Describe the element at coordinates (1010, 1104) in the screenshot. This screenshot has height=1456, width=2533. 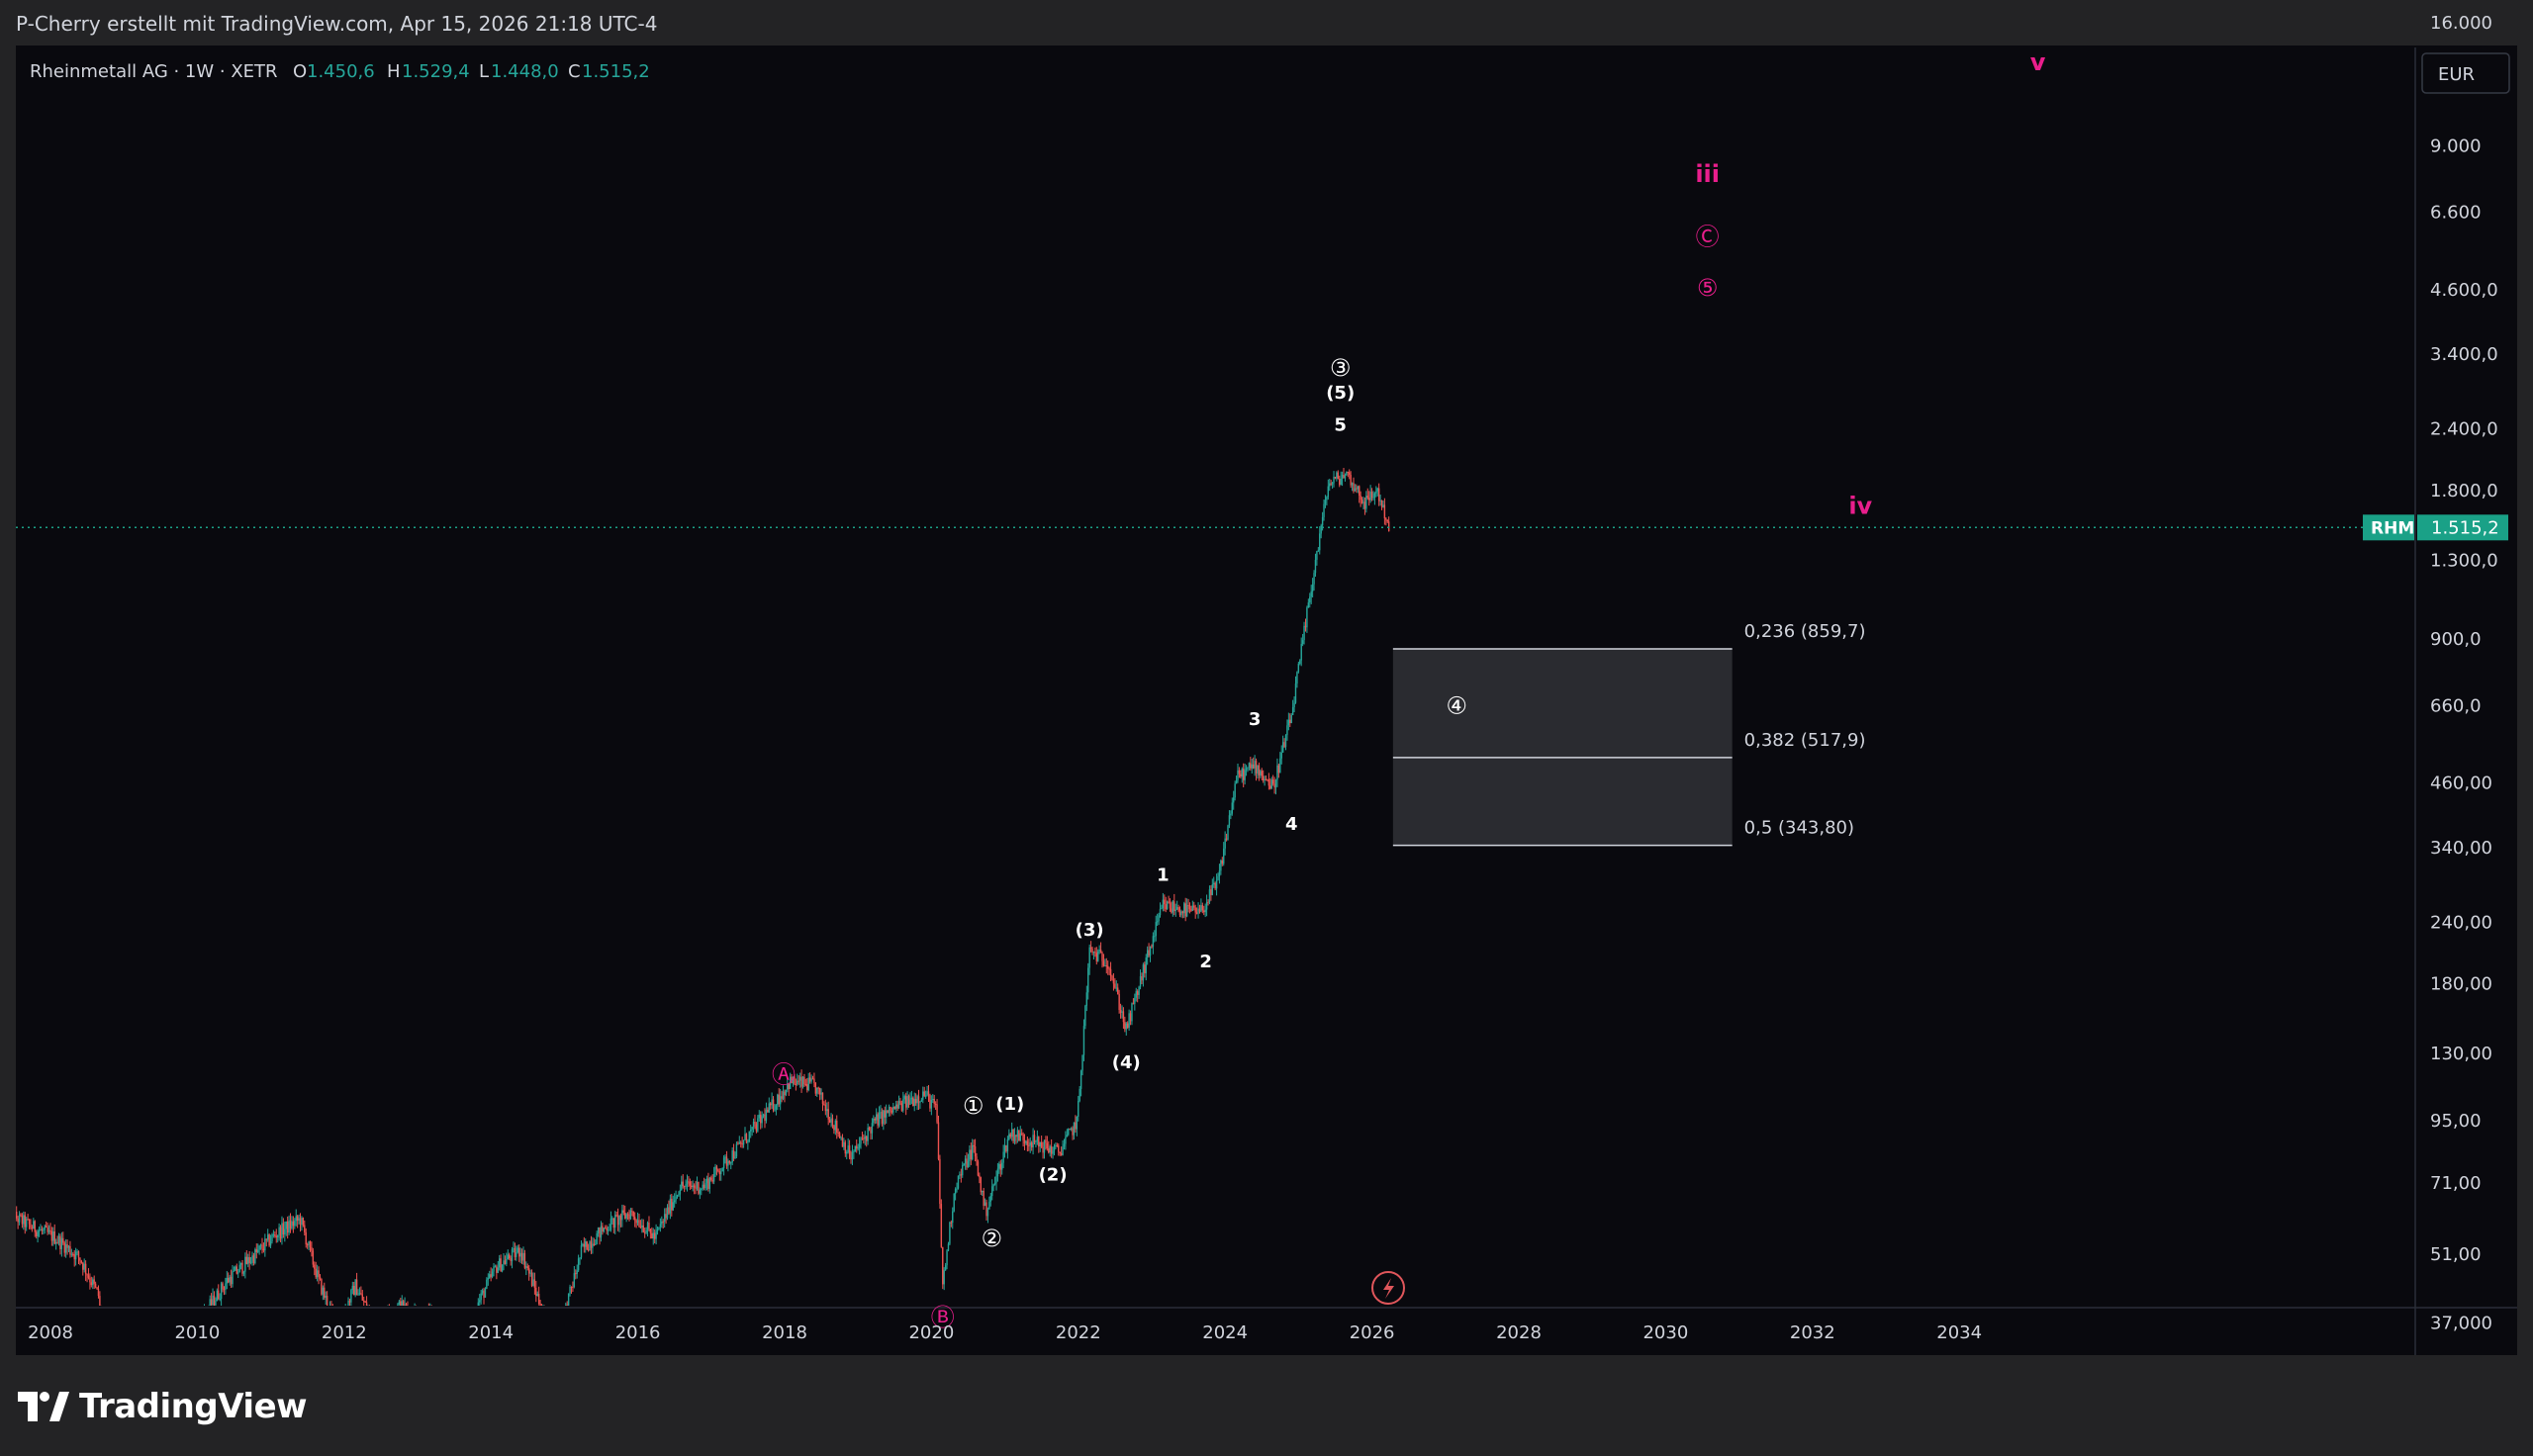
I see `wave-label: (1)` at that location.